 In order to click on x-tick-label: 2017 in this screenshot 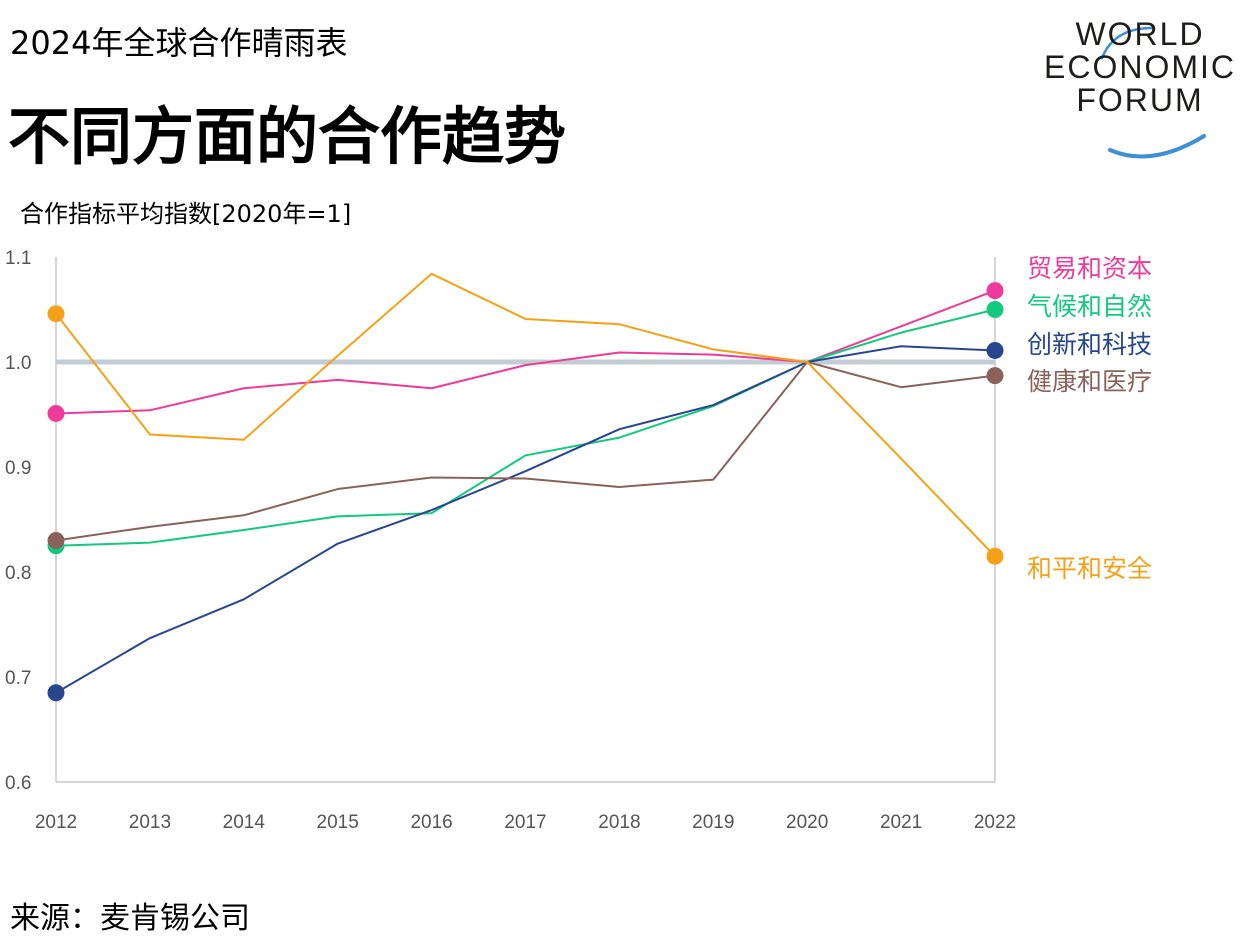, I will do `click(525, 822)`.